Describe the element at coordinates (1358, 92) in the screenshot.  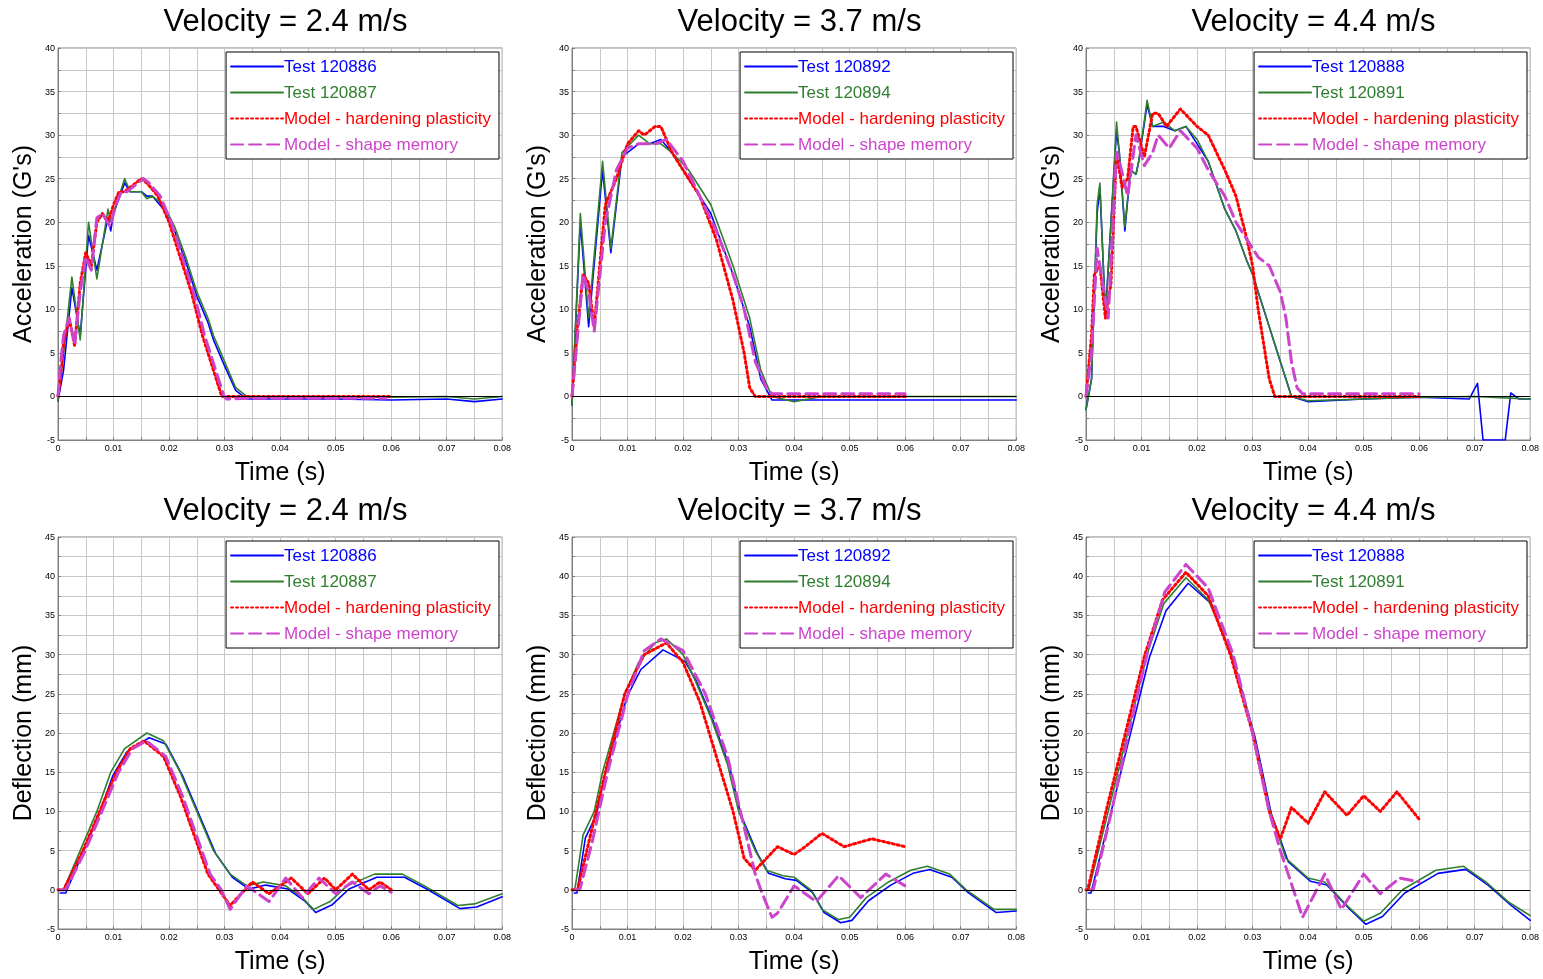
I see `legend-label: Test 120891` at that location.